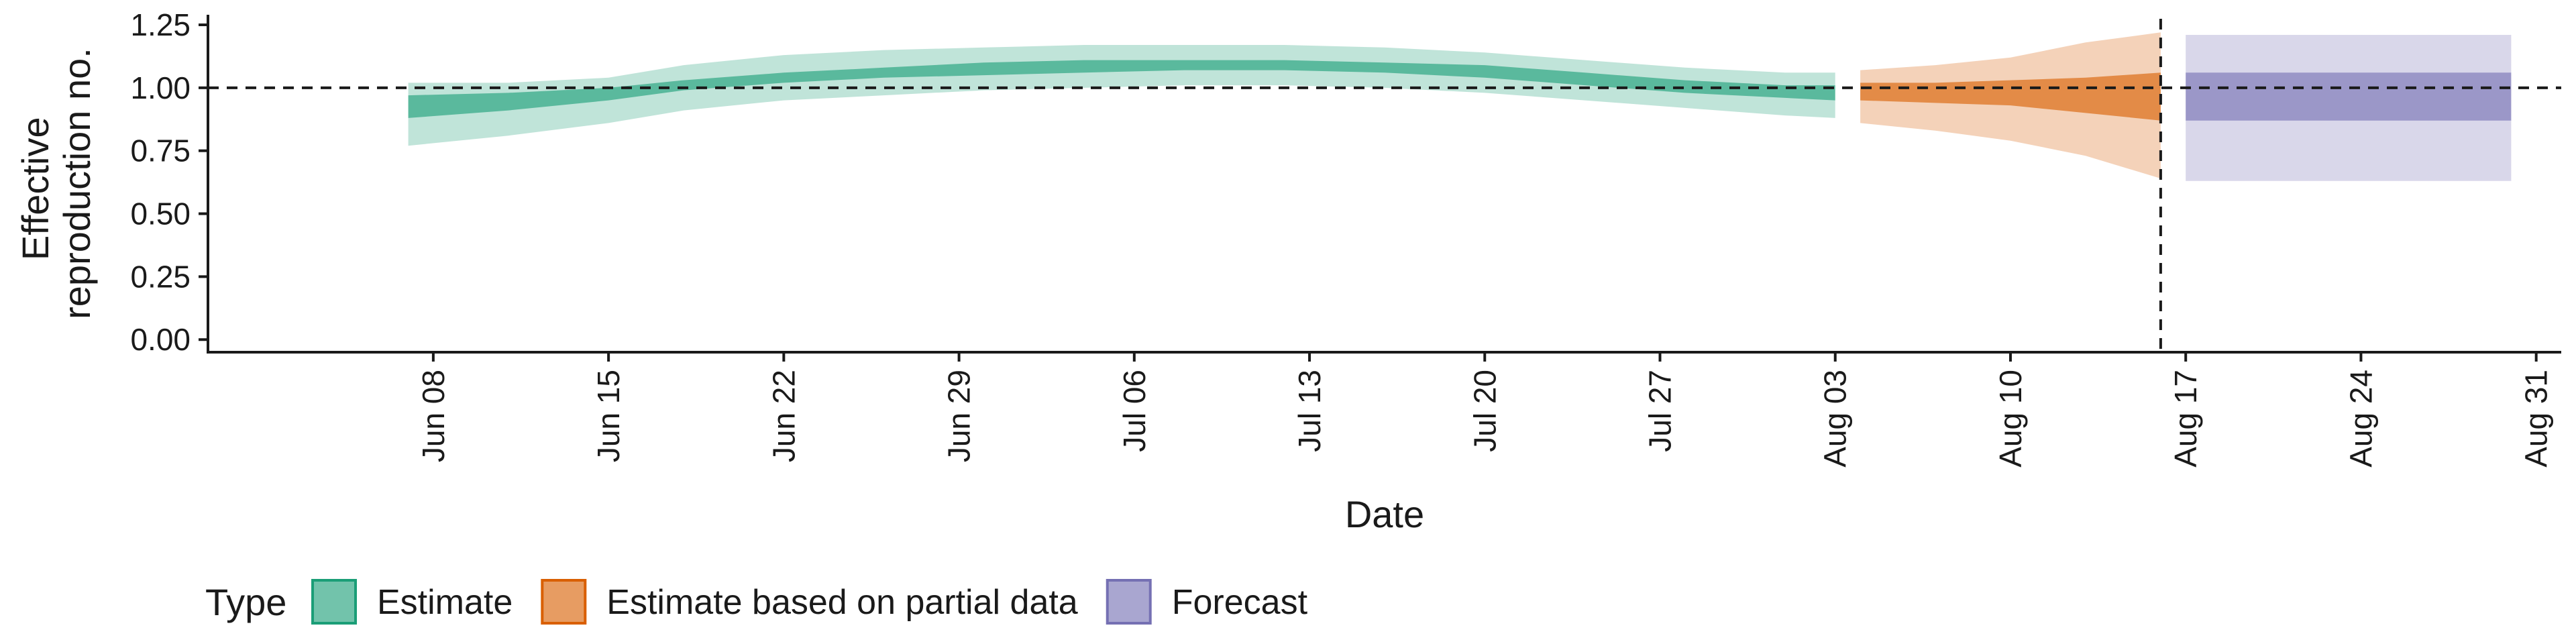 The width and height of the screenshot is (2576, 644). Describe the element at coordinates (2360, 419) in the screenshot. I see `x-tick-label: Aug 24` at that location.